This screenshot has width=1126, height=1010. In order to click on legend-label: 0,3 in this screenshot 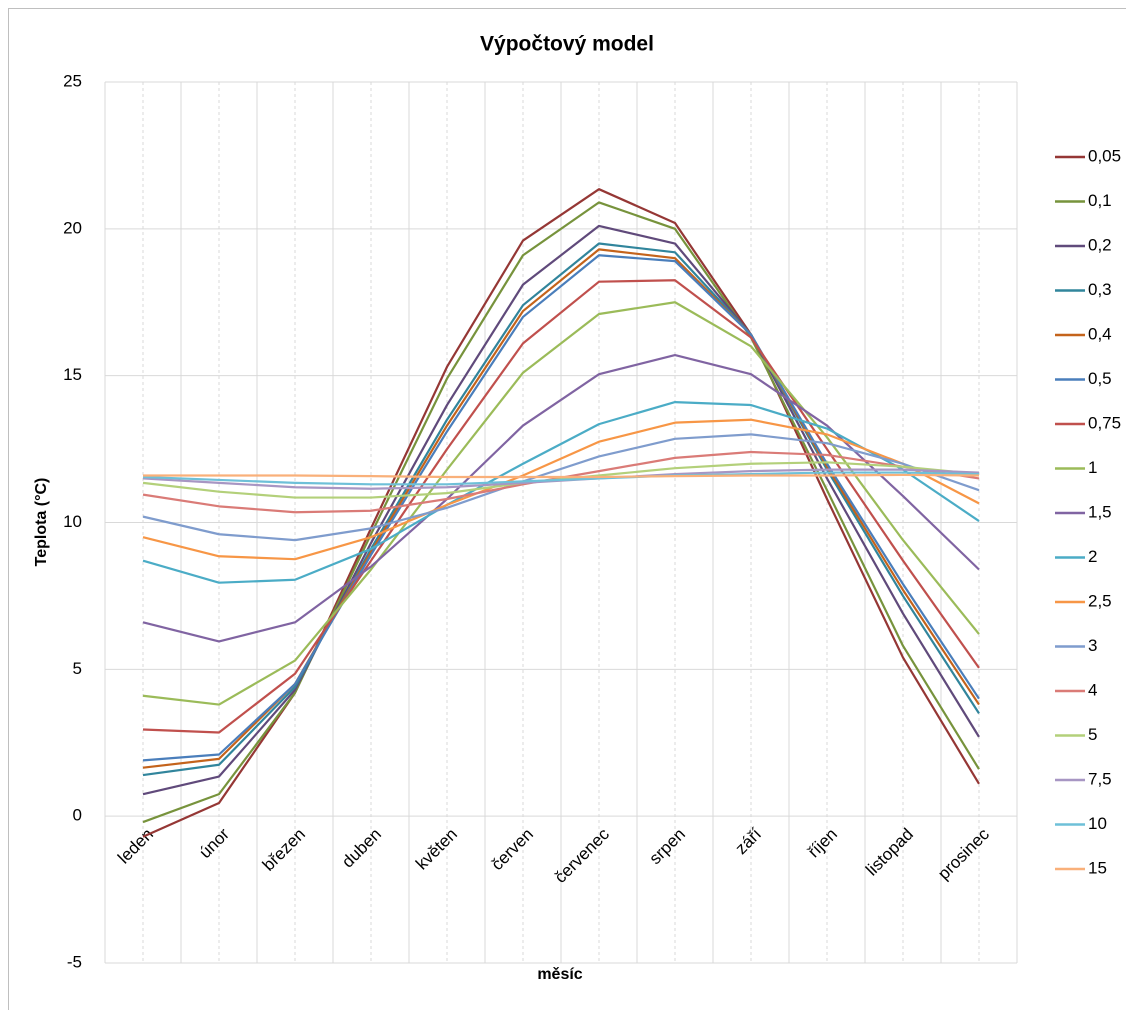, I will do `click(1100, 289)`.